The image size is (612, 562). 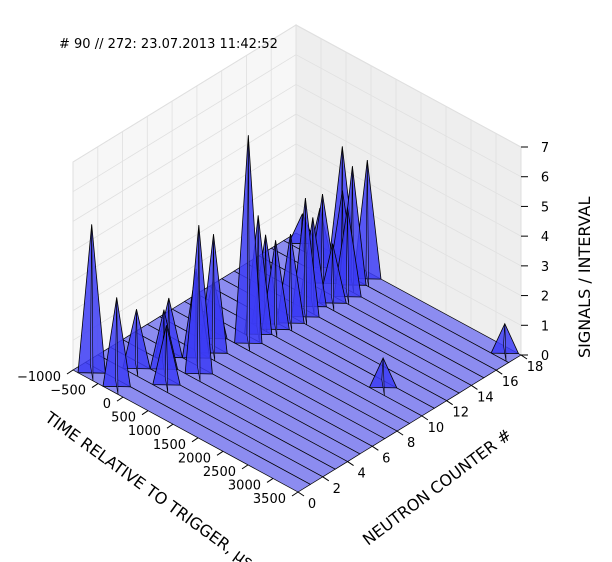 I want to click on y-tick-label: 16, so click(x=510, y=382).